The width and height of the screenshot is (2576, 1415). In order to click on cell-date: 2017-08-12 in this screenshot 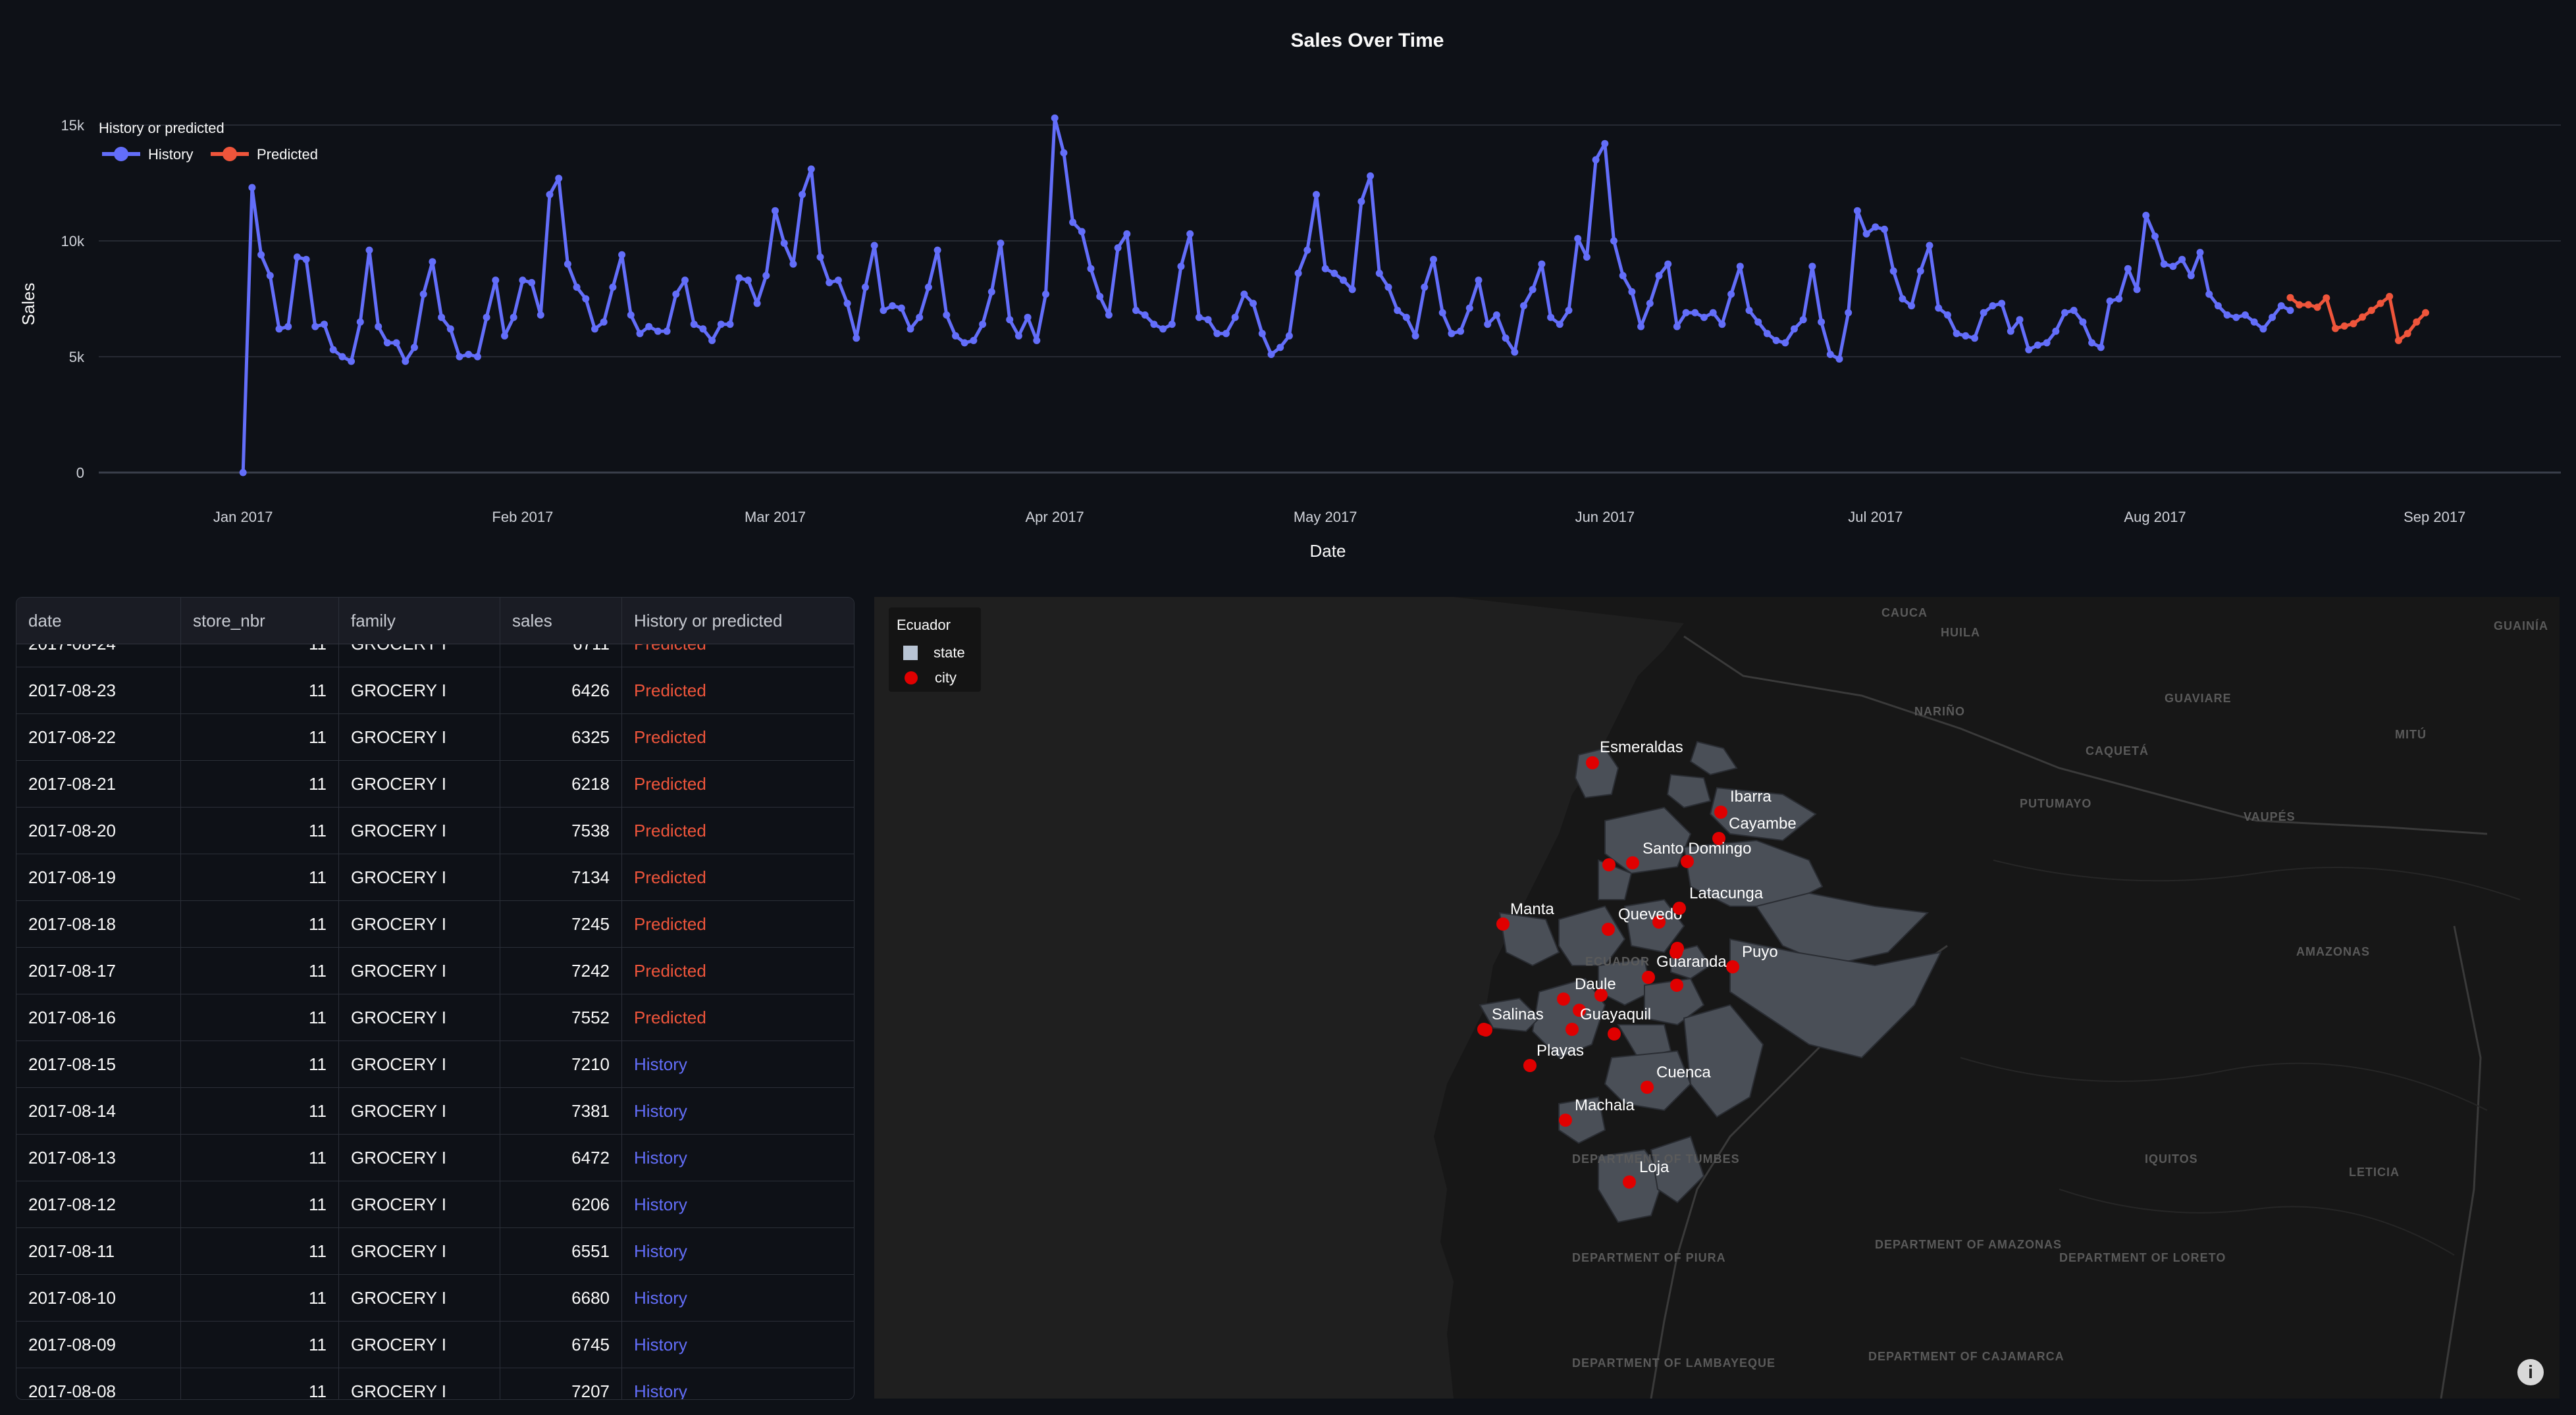, I will do `click(99, 1204)`.